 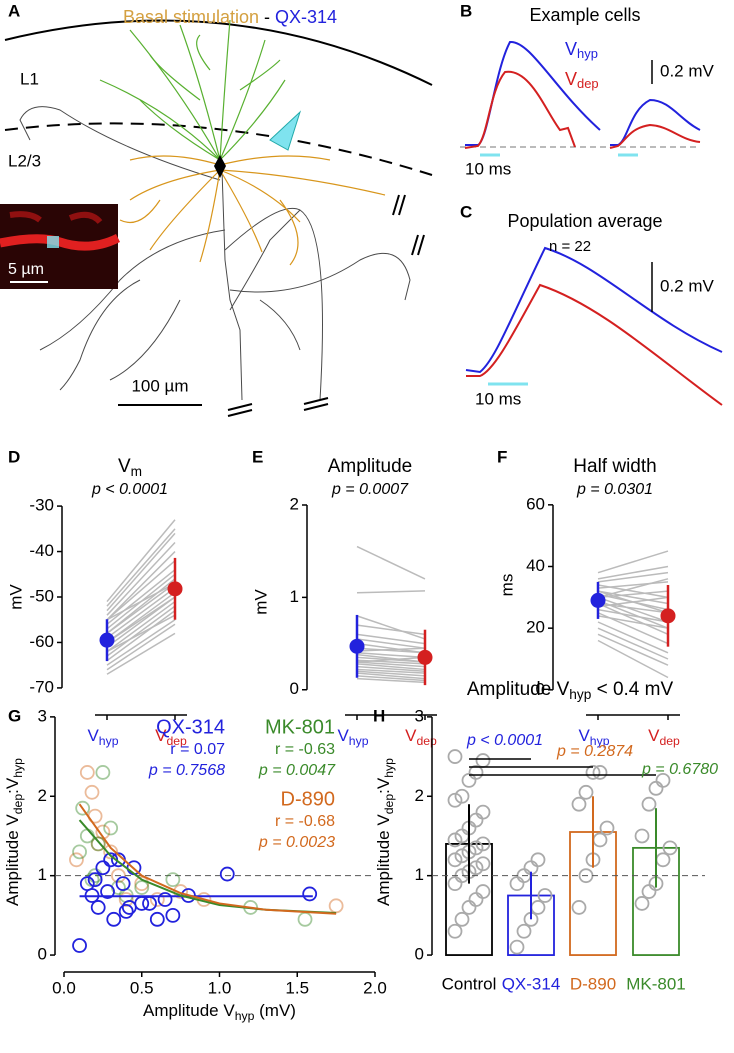 I want to click on x-tick-label: 0.5, so click(x=142, y=987).